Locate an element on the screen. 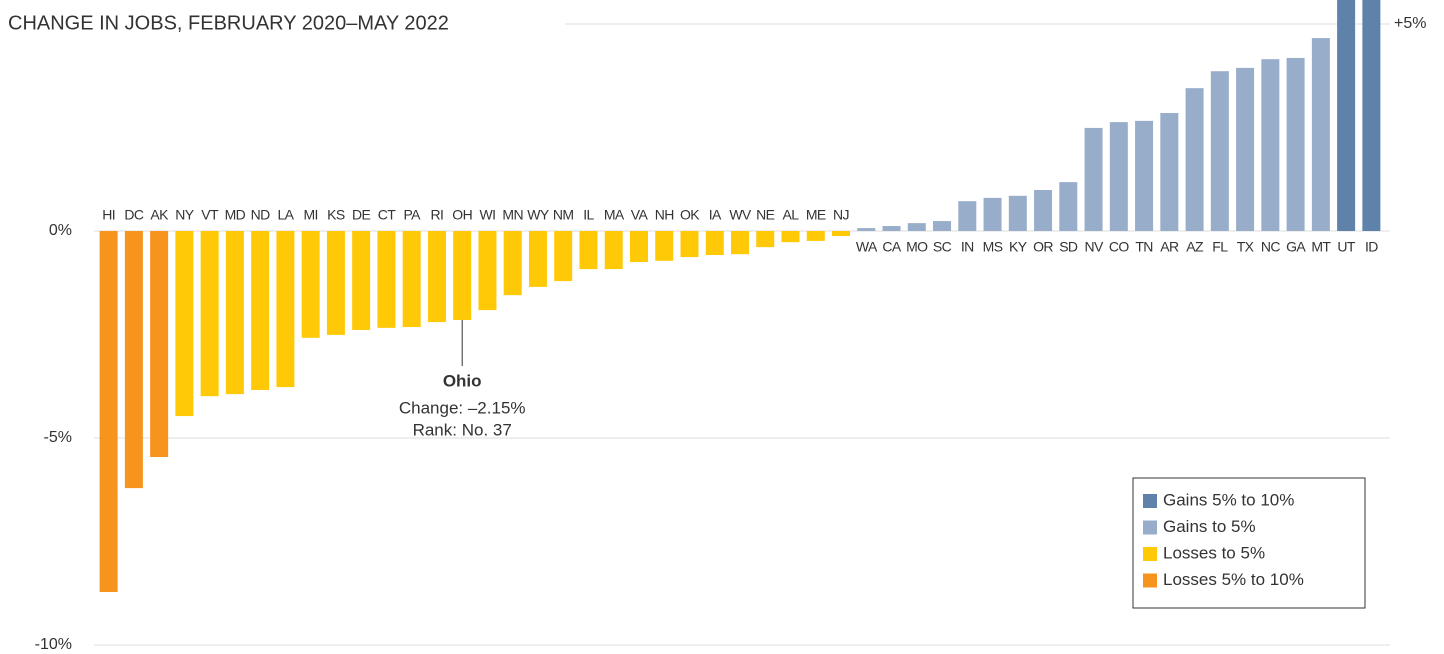  legend-label: Losses 5% to 10% is located at coordinates (1233, 579).